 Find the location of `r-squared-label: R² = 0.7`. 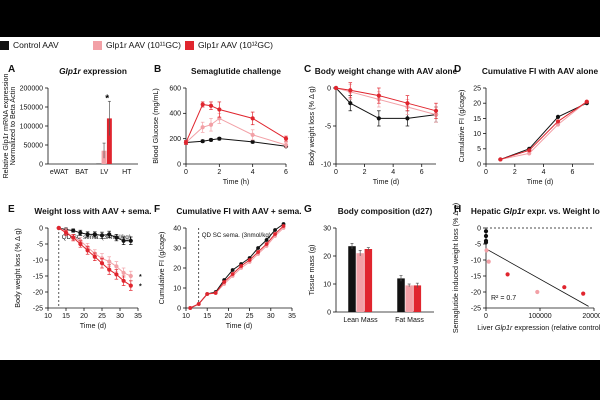

r-squared-label: R² = 0.7 is located at coordinates (503, 298).